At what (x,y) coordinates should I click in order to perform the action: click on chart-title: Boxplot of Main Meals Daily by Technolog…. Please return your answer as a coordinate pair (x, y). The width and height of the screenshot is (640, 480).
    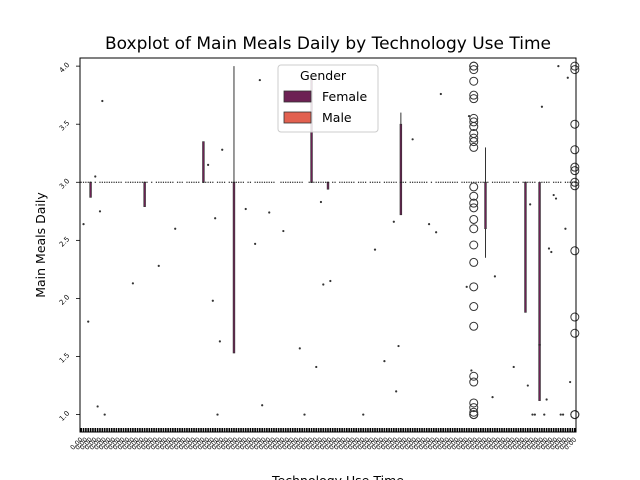
    Looking at the image, I should click on (328, 44).